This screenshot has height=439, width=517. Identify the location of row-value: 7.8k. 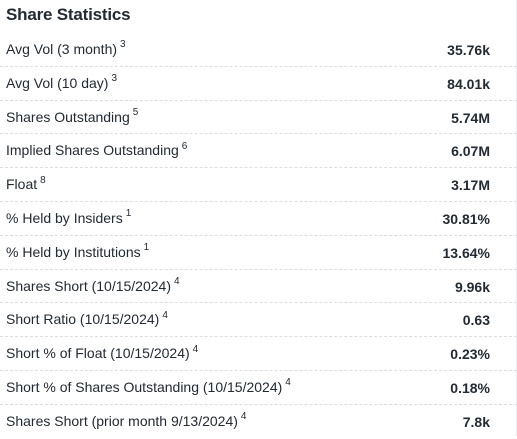
(476, 421).